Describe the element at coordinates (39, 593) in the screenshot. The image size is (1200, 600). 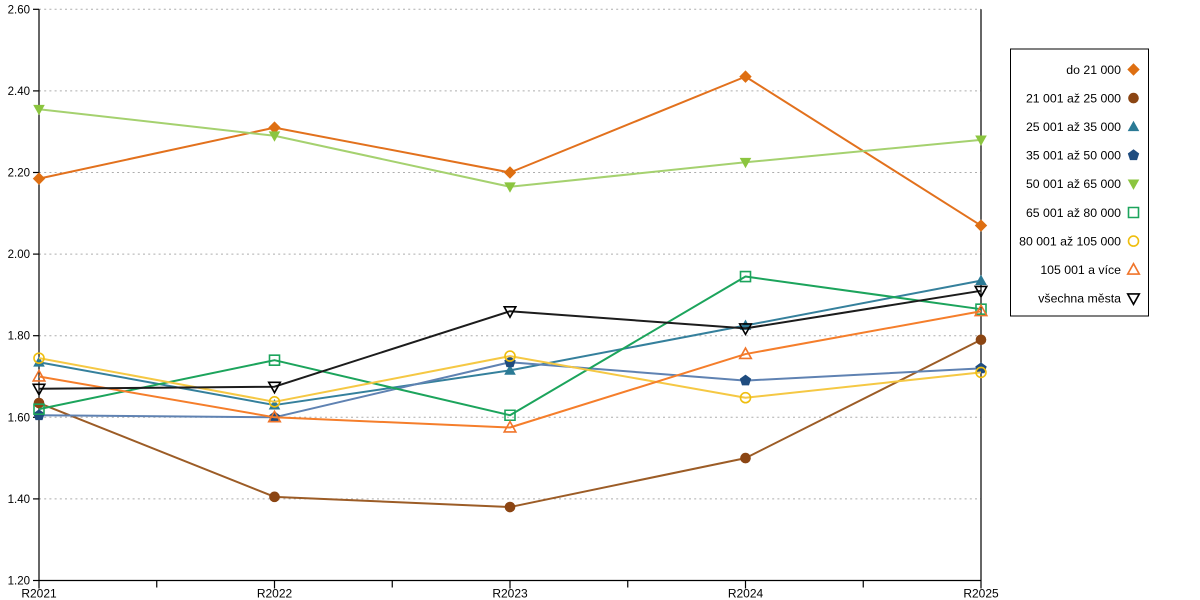
I see `x-tick-label: R2021` at that location.